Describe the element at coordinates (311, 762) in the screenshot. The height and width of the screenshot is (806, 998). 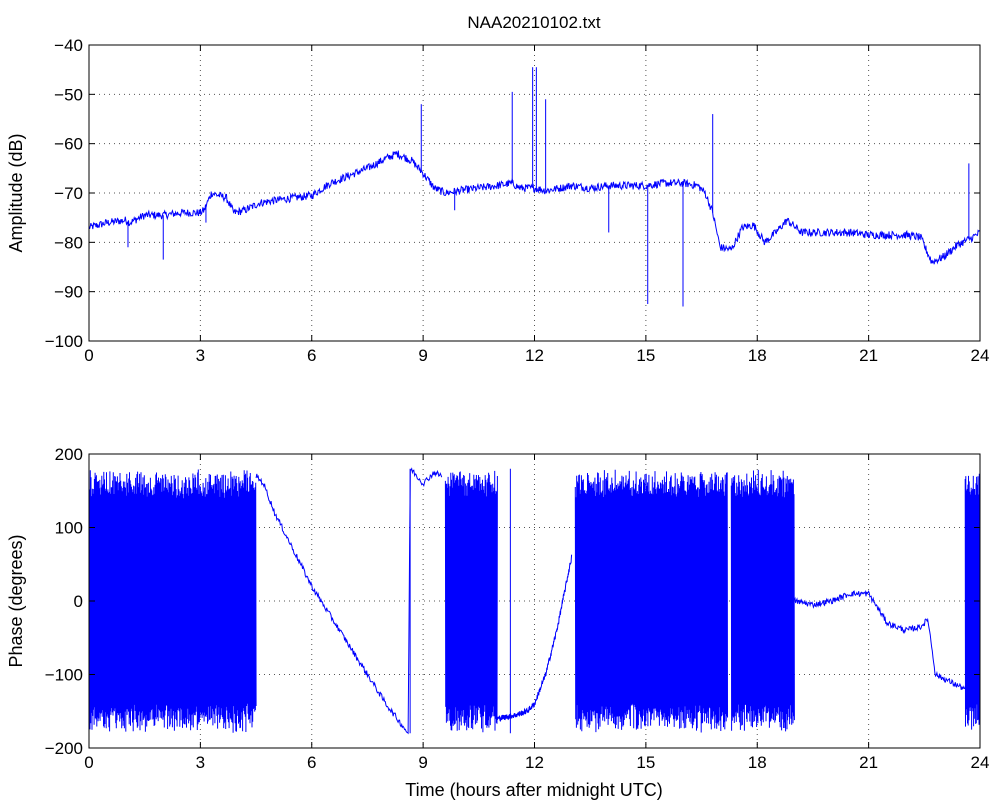
I see `phase-xtick-label: 6` at that location.